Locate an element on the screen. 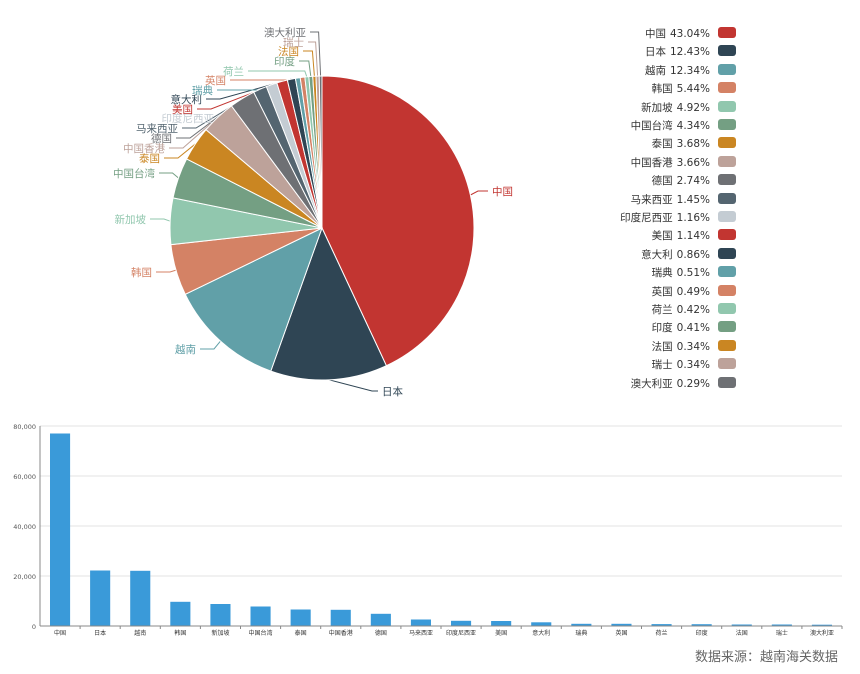  legend-text: 越南 12.34% is located at coordinates (677, 70).